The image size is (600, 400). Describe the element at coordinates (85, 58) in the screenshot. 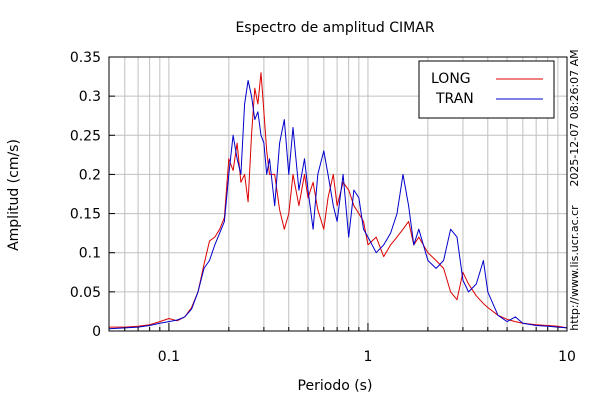

I see `y-tick-label: 0.35` at that location.